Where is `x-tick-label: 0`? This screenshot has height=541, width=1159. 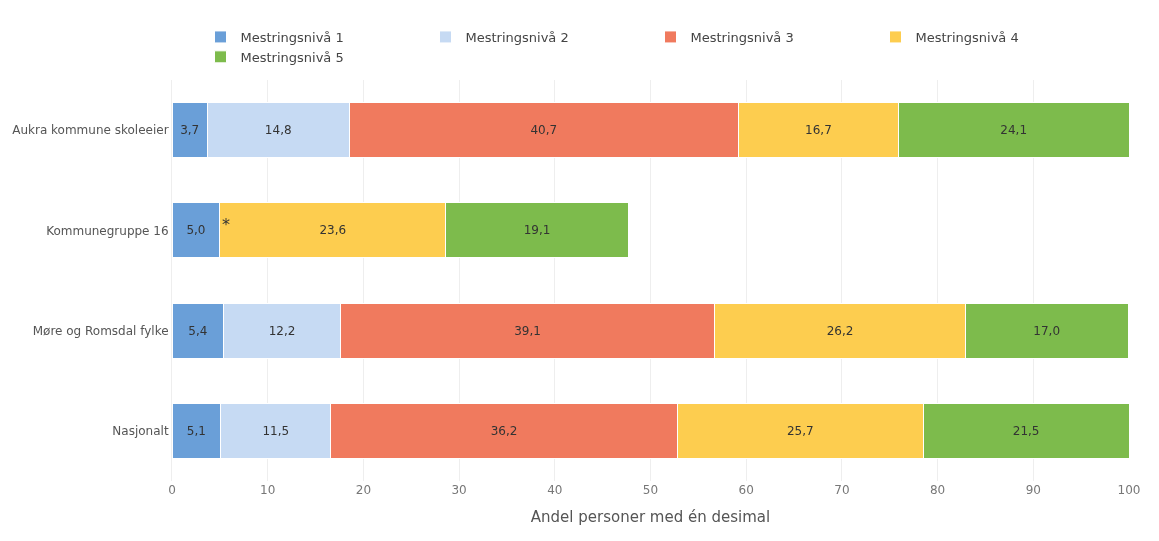 x-tick-label: 0 is located at coordinates (172, 490).